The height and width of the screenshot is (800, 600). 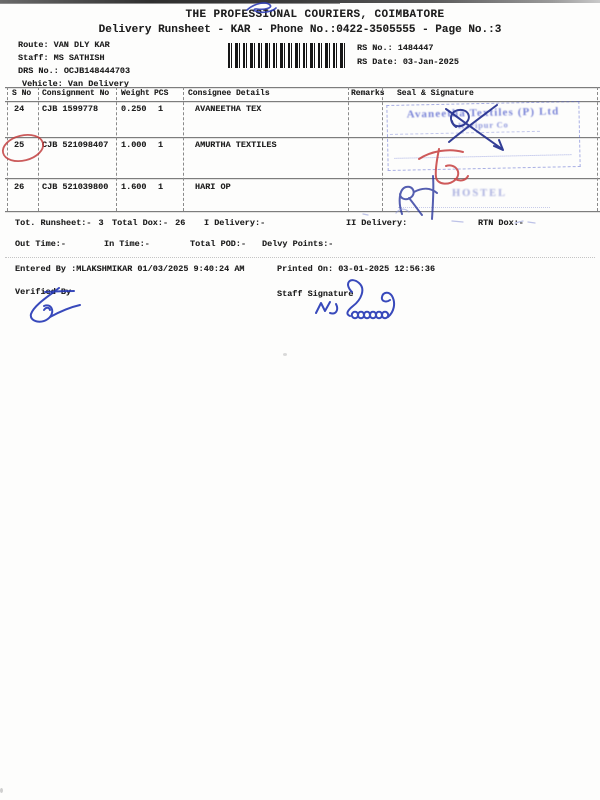 I want to click on col-header-pcs: PCS, so click(x=161, y=93).